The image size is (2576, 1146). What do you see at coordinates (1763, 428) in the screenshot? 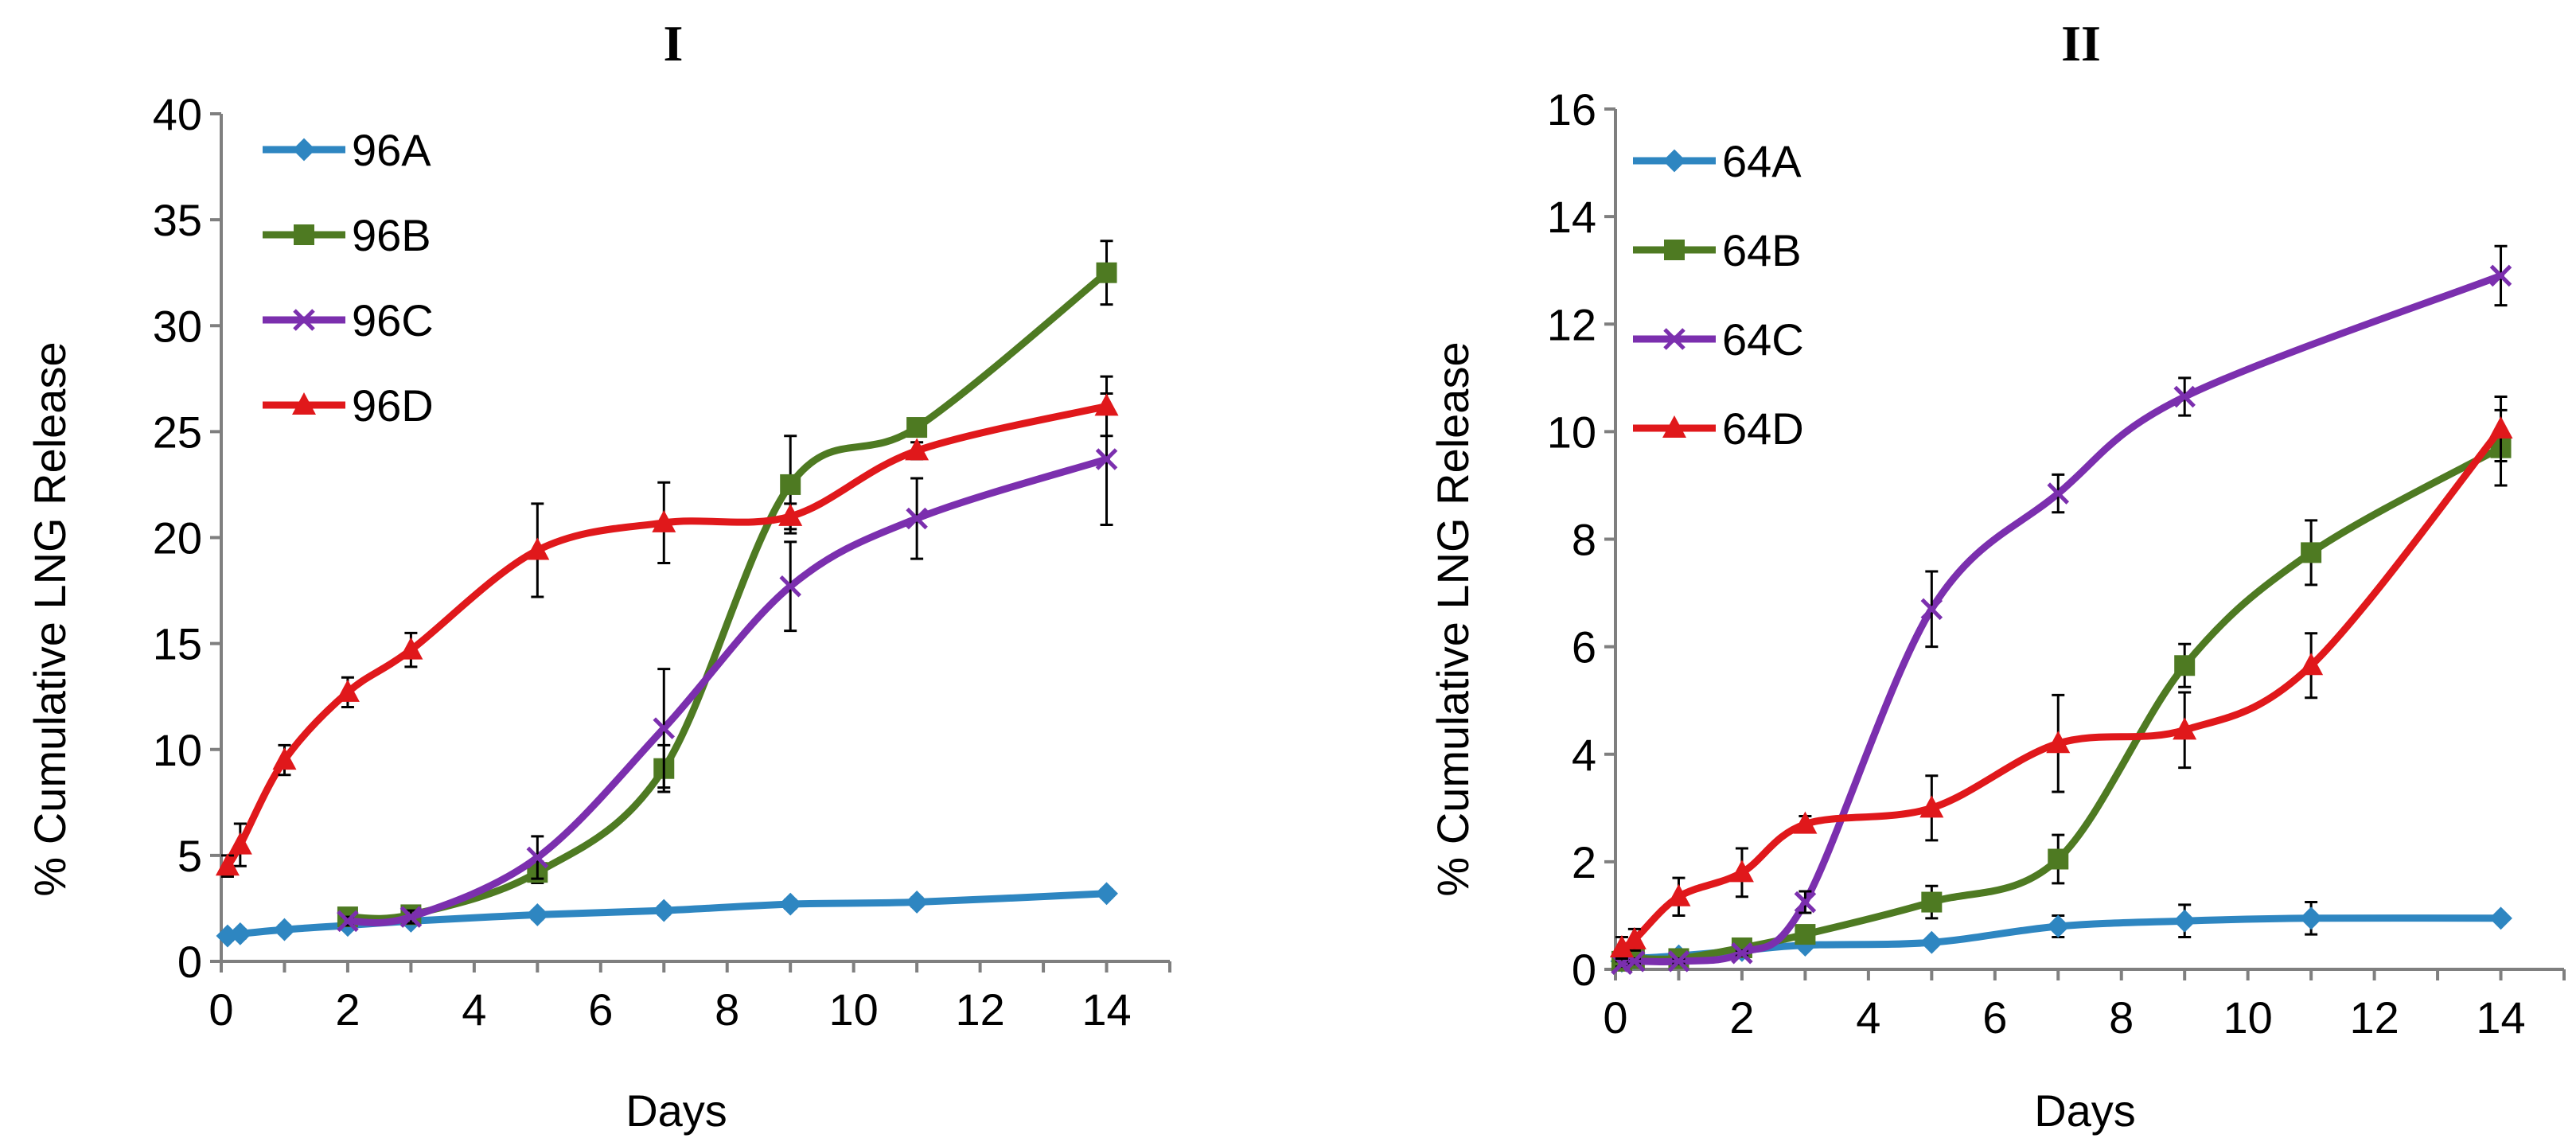
I see `legend-label: 64D` at bounding box center [1763, 428].